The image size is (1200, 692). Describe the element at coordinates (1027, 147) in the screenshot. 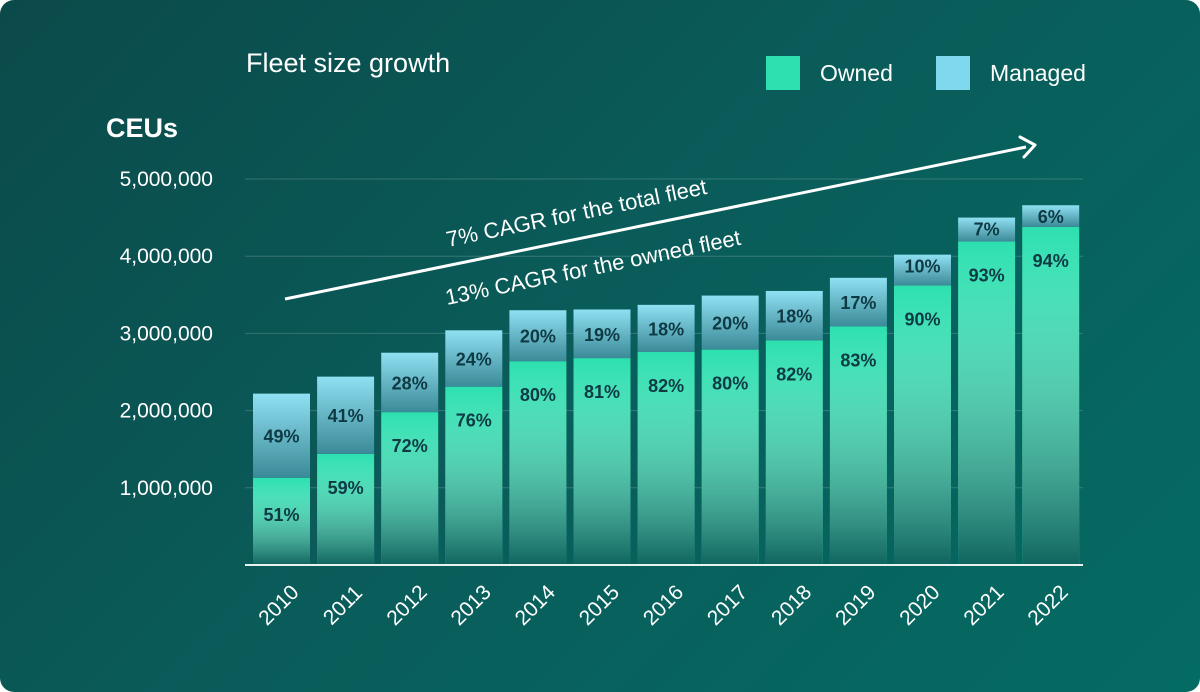

I see `cagr-arrow-head` at that location.